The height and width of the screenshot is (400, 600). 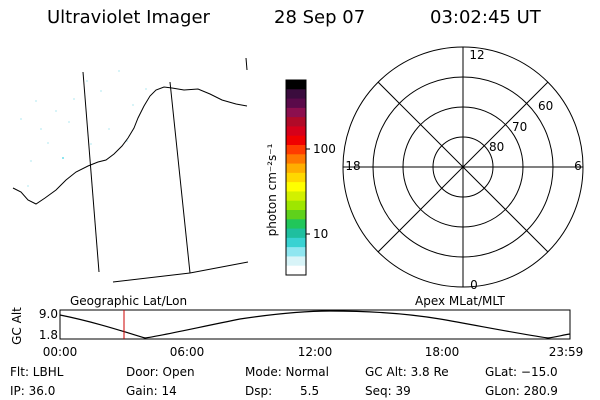 I want to click on meridian-line-west, so click(x=91, y=172).